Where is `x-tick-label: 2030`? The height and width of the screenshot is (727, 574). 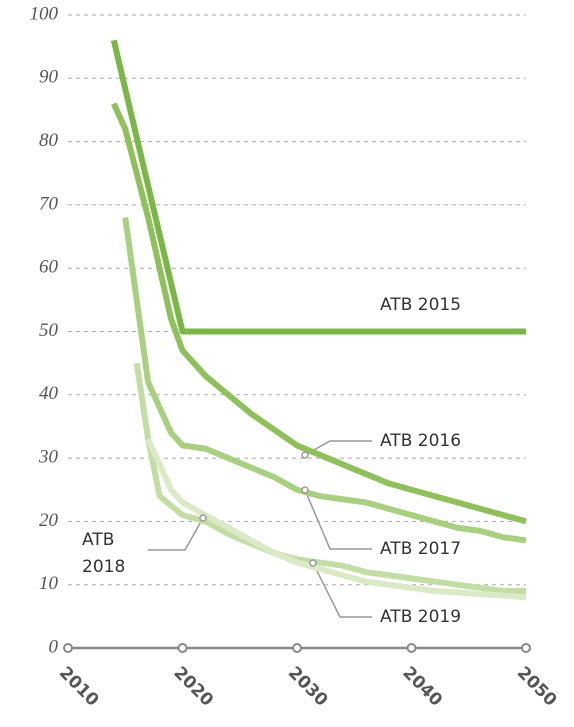 x-tick-label: 2030 is located at coordinates (308, 687).